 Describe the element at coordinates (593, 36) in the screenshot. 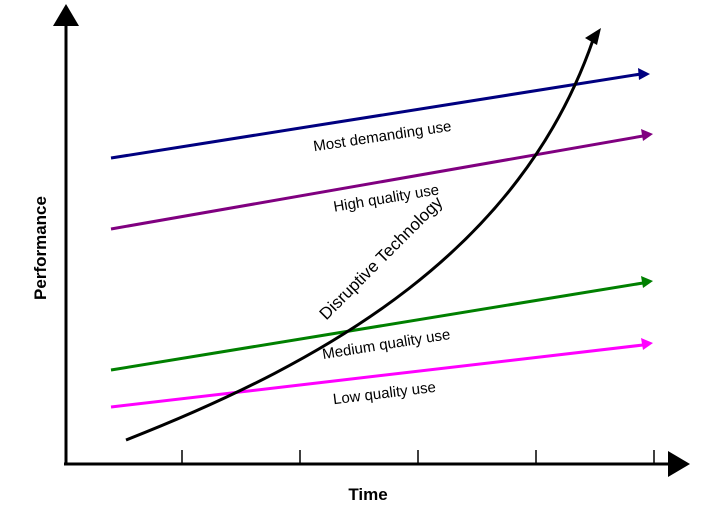

I see `disruptive-curve-arrowhead` at that location.